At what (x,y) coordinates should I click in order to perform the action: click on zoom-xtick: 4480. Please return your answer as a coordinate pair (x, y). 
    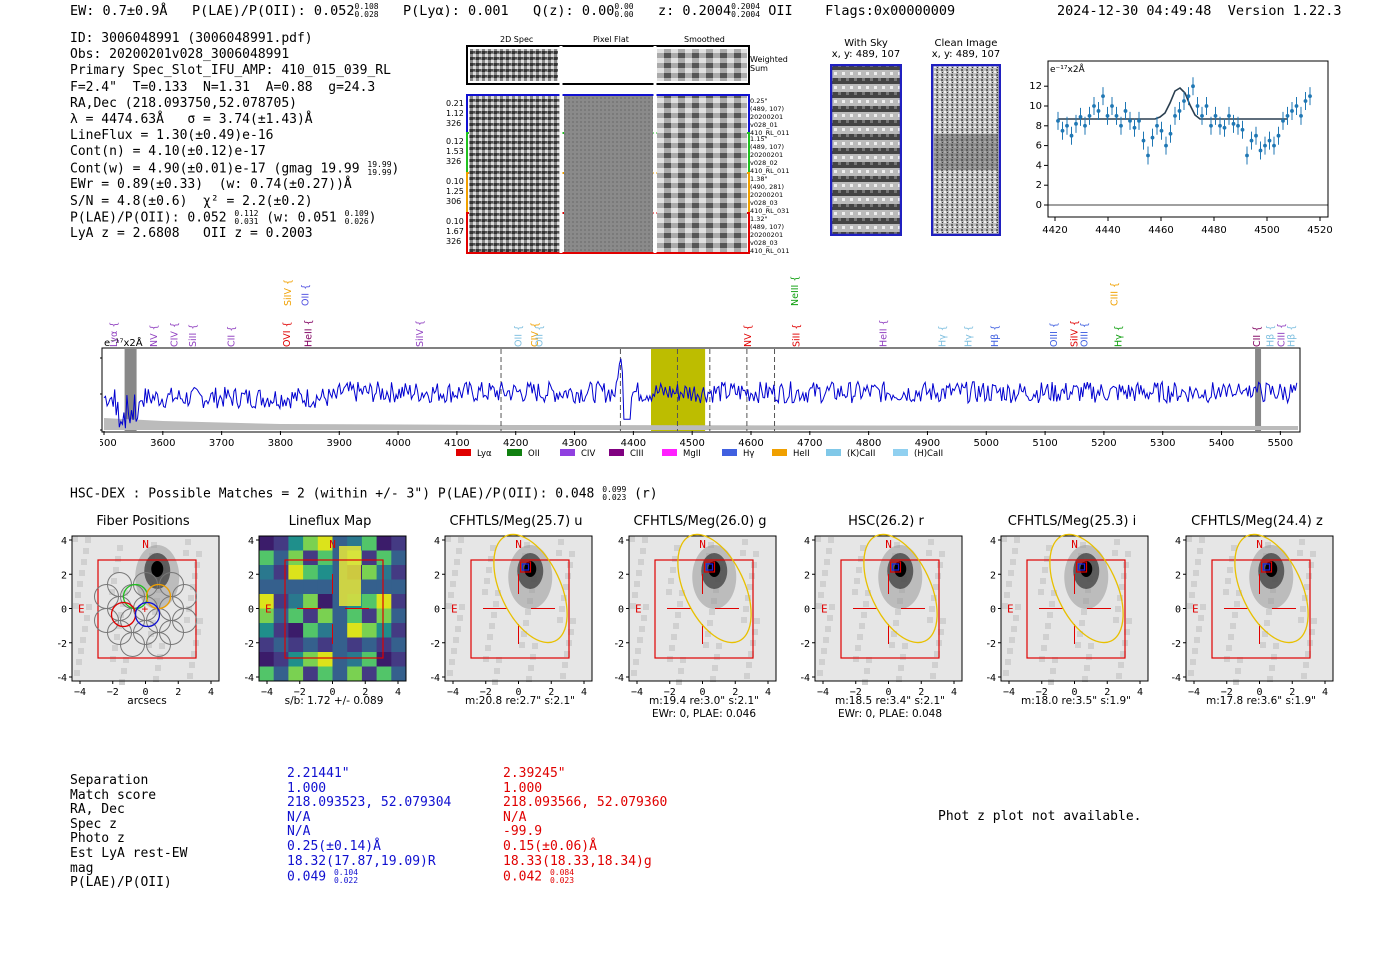
    Looking at the image, I should click on (1213, 229).